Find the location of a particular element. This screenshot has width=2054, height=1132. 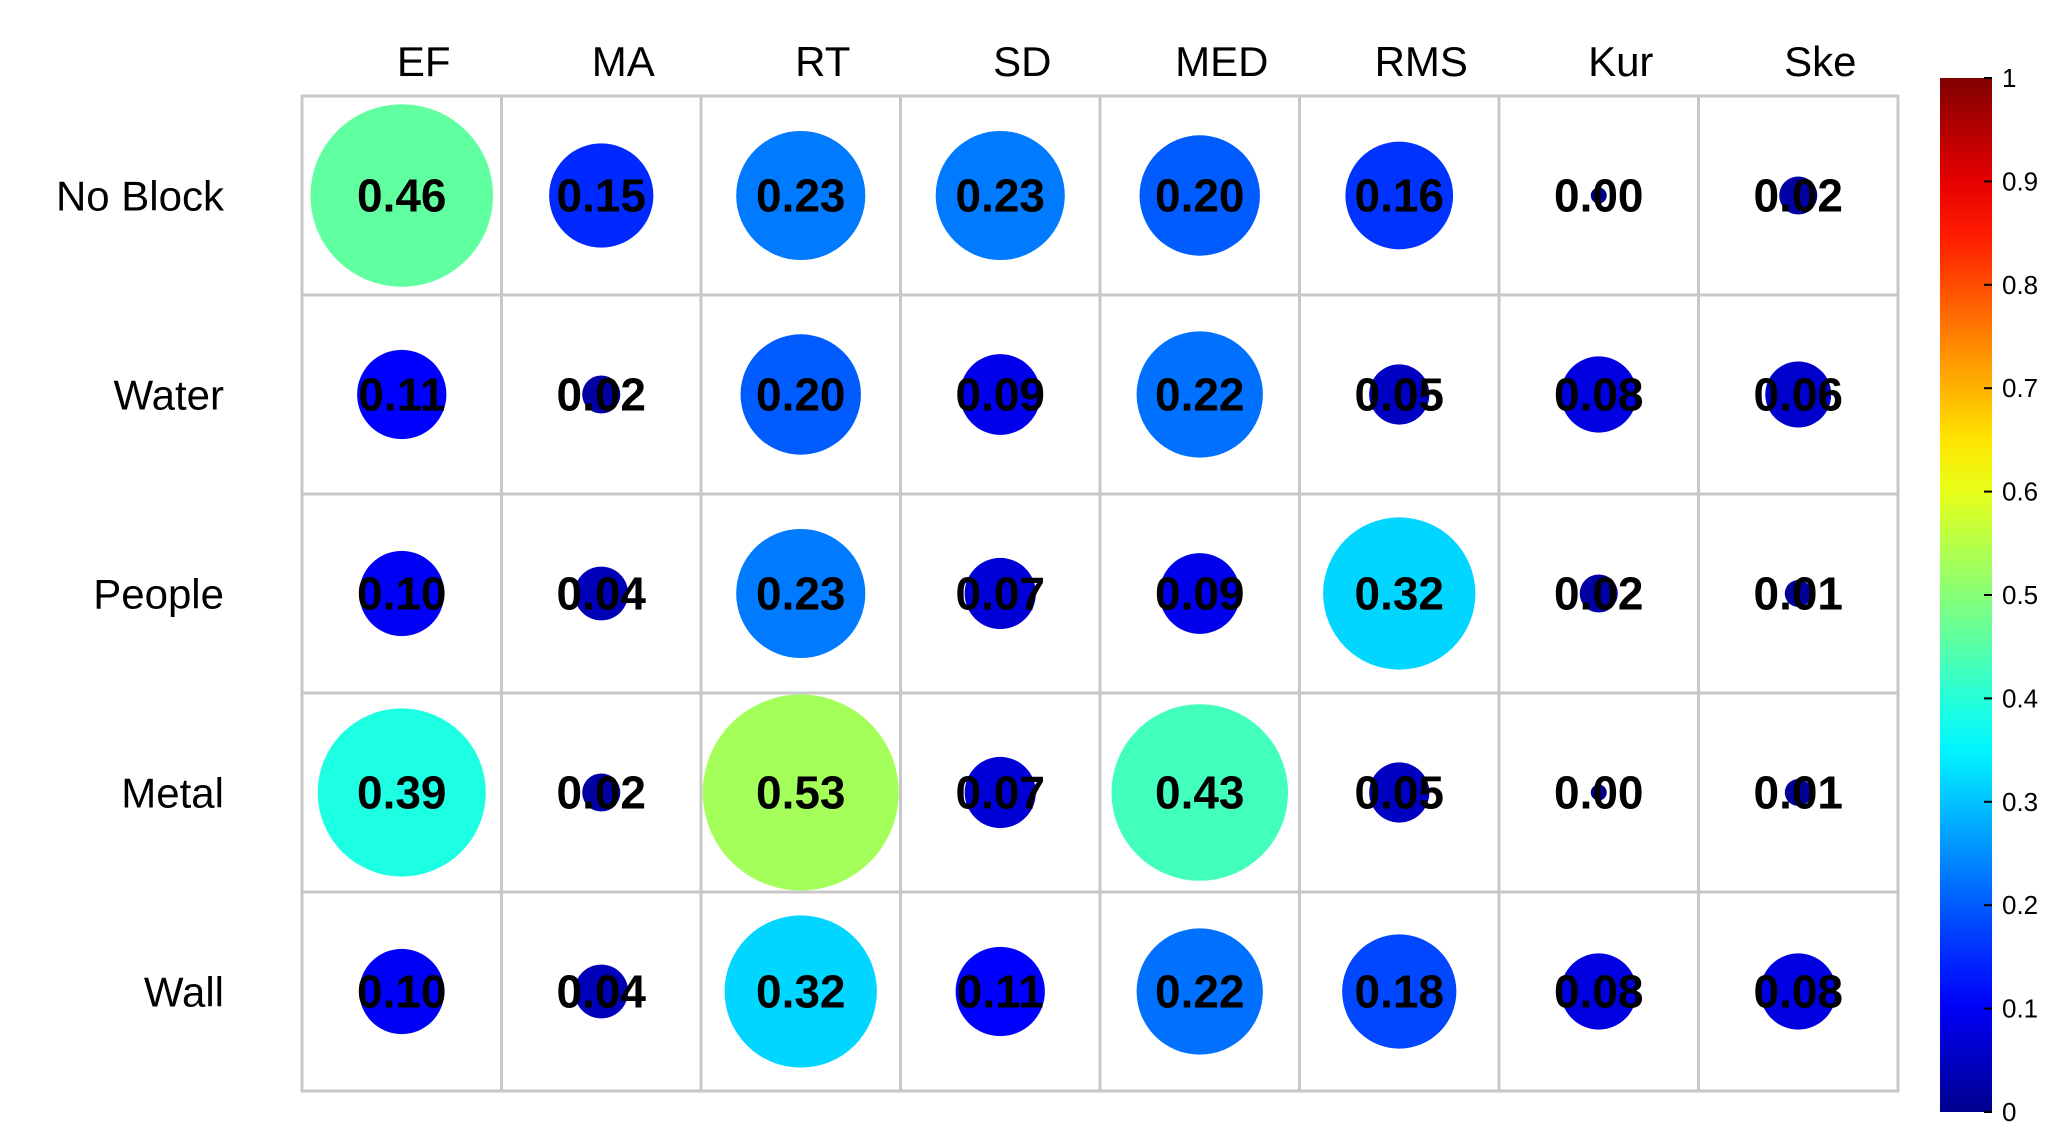

cell-value-label: 0.16 is located at coordinates (1399, 196).